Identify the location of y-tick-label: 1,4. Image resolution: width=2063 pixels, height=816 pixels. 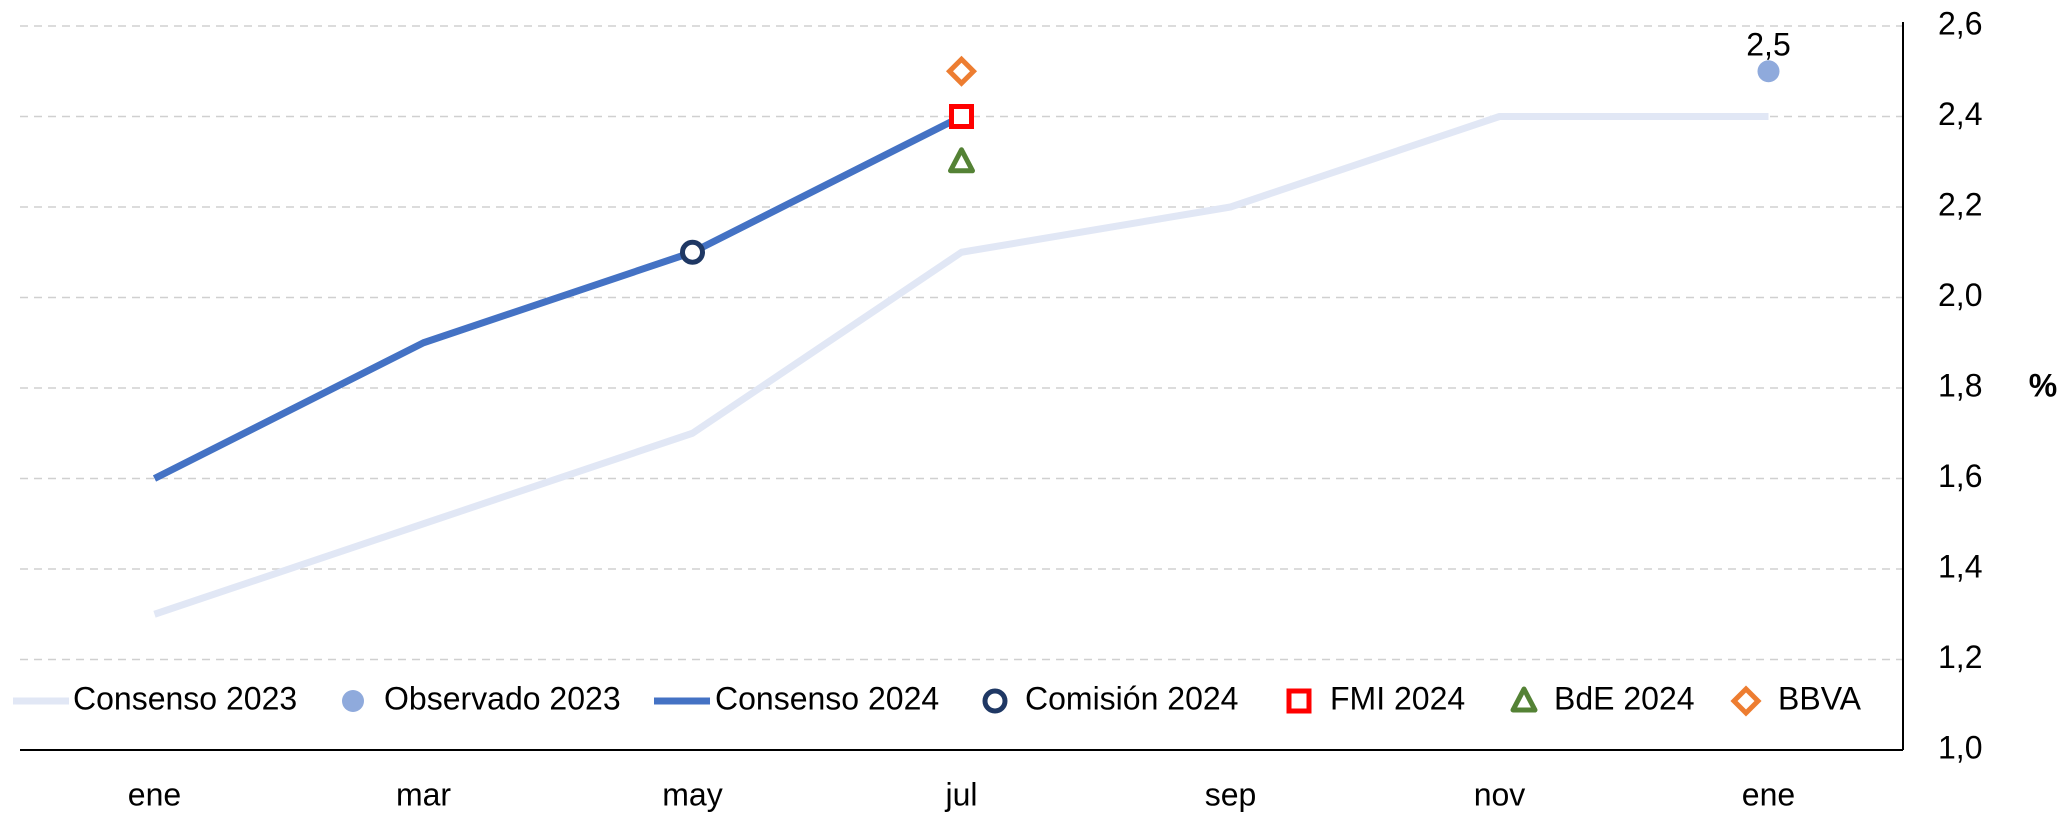
(1960, 566).